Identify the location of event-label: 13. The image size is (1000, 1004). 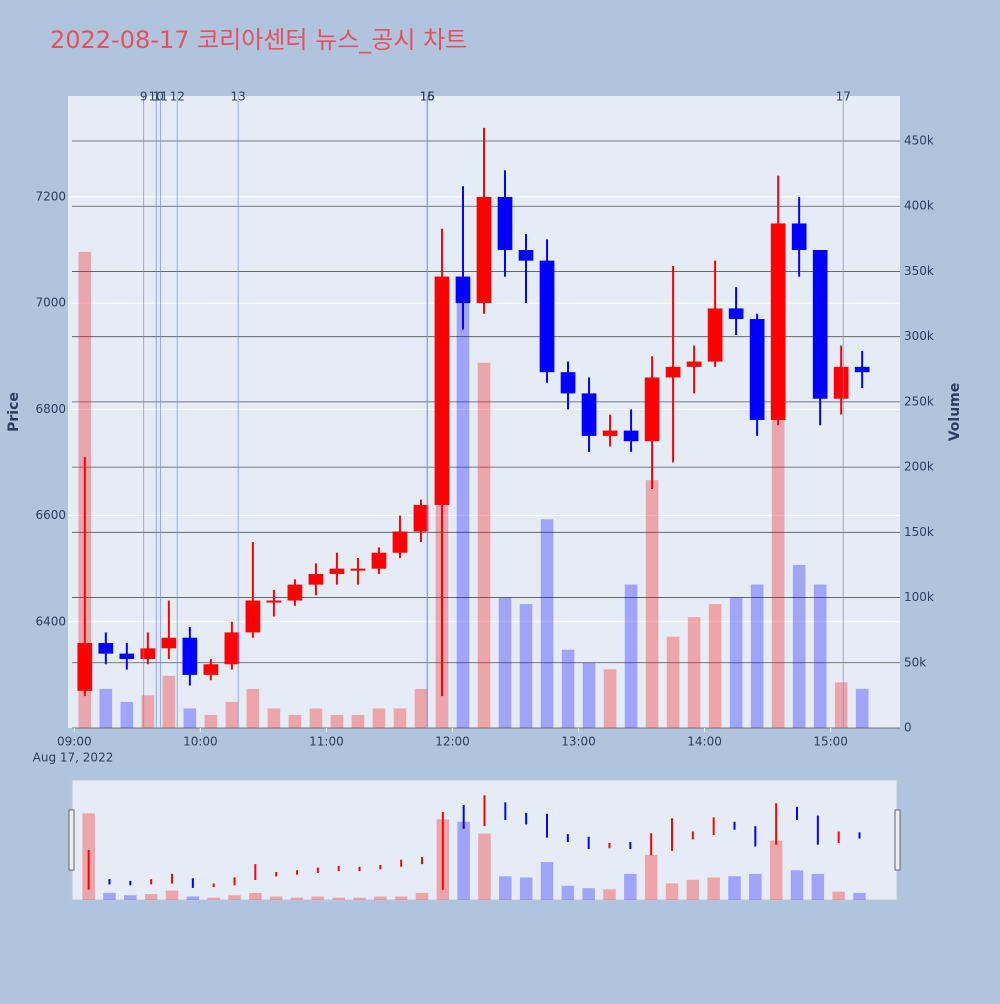
(238, 97).